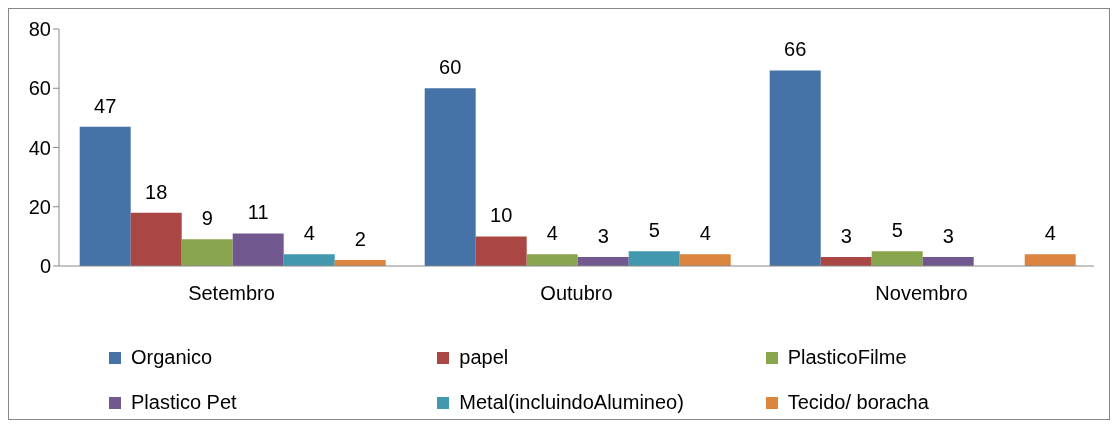 The height and width of the screenshot is (426, 1115). Describe the element at coordinates (501, 215) in the screenshot. I see `data-label: 10` at that location.